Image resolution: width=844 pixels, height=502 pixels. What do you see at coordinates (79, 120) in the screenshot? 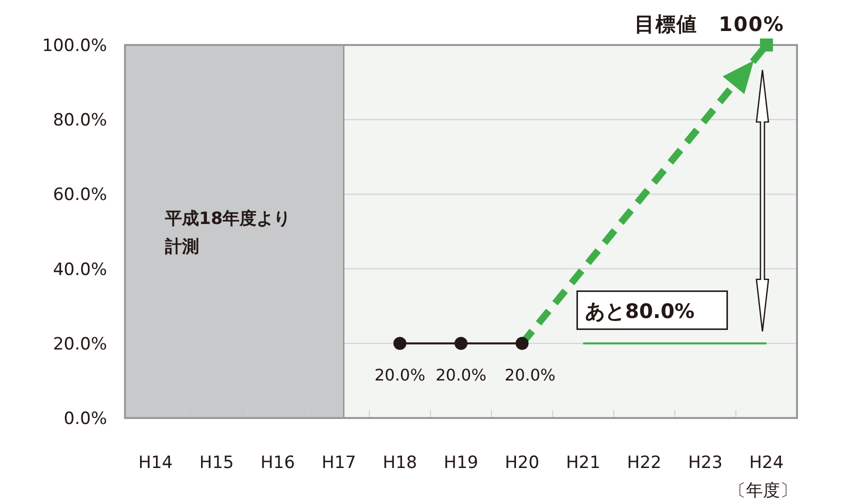
I see `y-tick-label: 80.0%` at bounding box center [79, 120].